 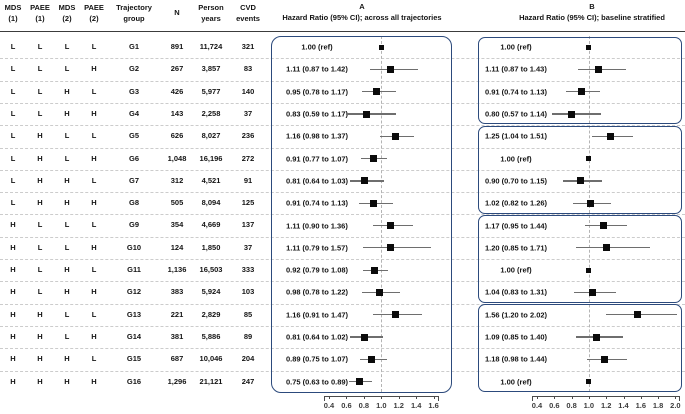 What do you see at coordinates (211, 7) in the screenshot?
I see `column-header-line1: Person` at bounding box center [211, 7].